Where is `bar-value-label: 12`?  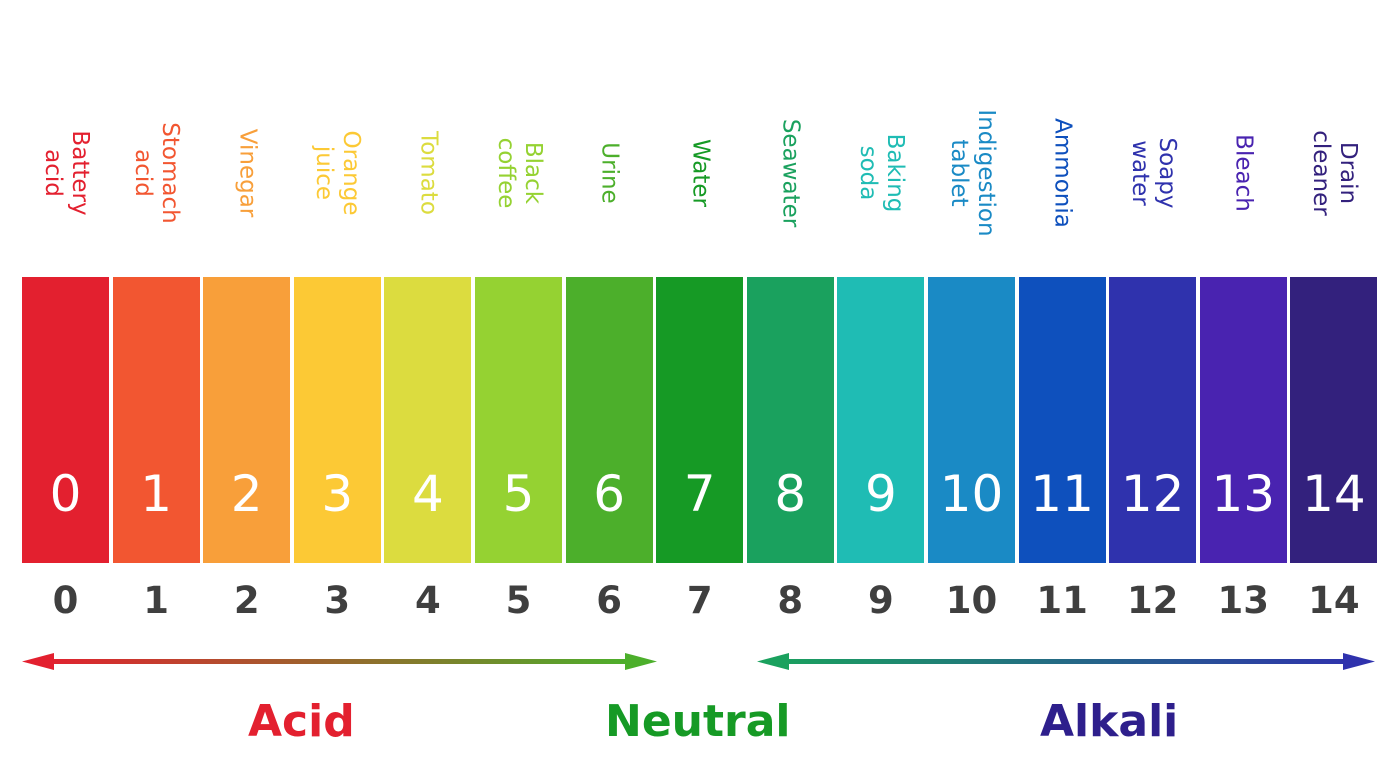 bar-value-label: 12 is located at coordinates (1152, 494).